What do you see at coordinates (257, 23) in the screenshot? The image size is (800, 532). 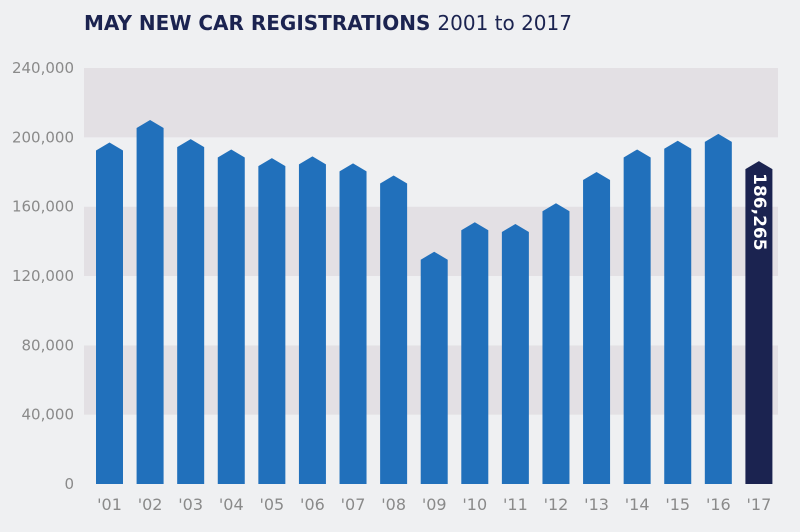 I see `chart-title-main: MAY NEW CAR REGISTRATIONS` at bounding box center [257, 23].